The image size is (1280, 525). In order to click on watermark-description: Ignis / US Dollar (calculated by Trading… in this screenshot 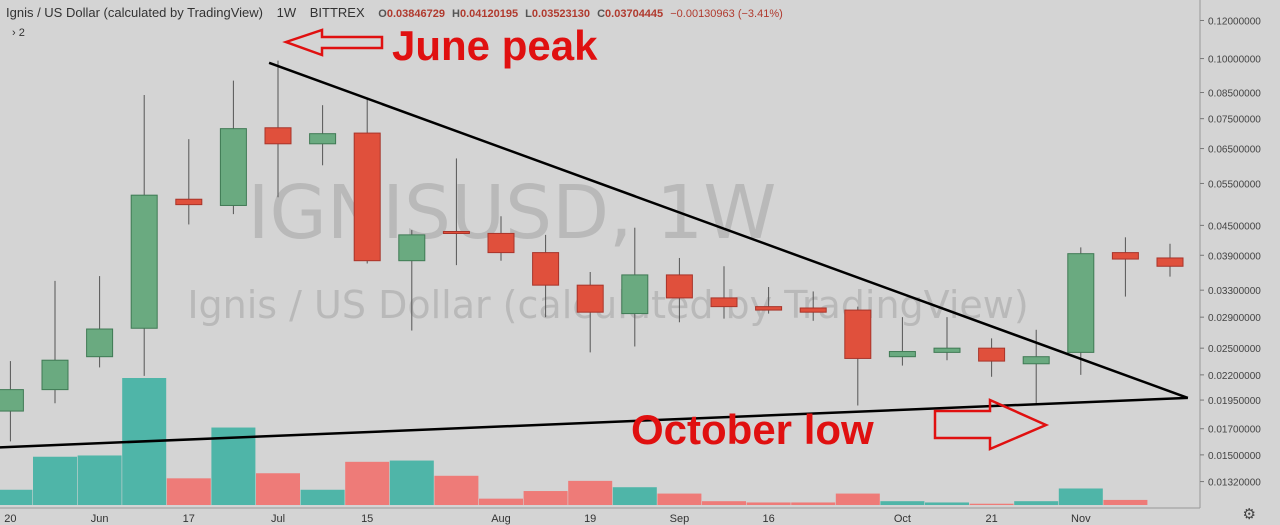, I will do `click(607, 305)`.